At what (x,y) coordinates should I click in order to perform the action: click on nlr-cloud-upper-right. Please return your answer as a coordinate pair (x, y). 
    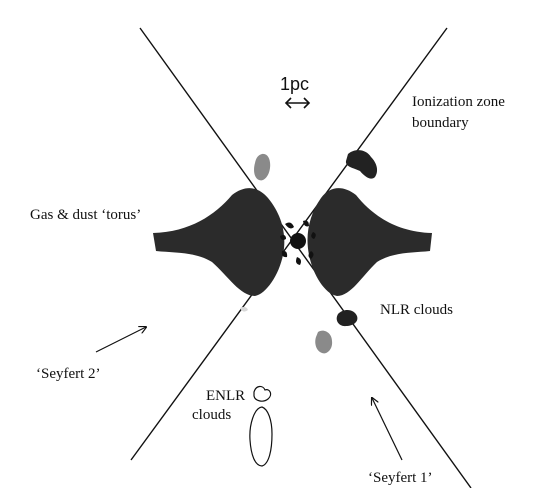
    Looking at the image, I should click on (361, 164).